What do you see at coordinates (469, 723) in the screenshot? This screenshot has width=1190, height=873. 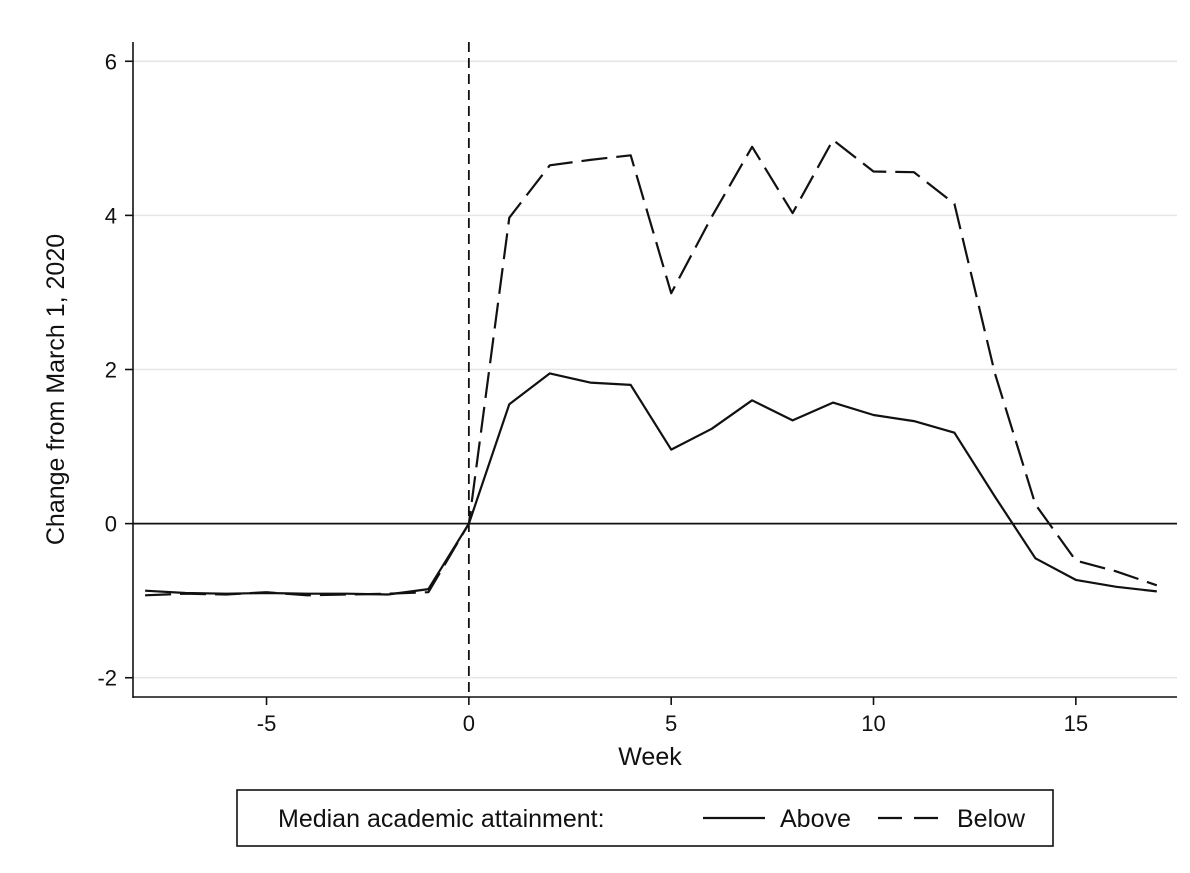 I see `x-tick-label: 0` at bounding box center [469, 723].